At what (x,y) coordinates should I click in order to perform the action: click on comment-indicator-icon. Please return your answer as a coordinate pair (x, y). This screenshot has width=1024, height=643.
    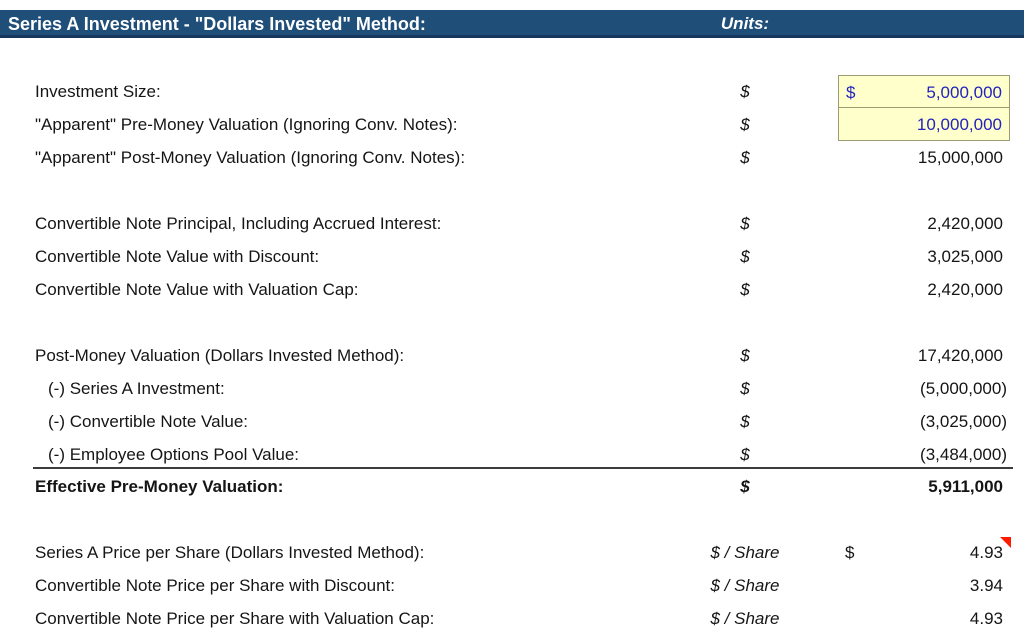
    Looking at the image, I should click on (1005, 542).